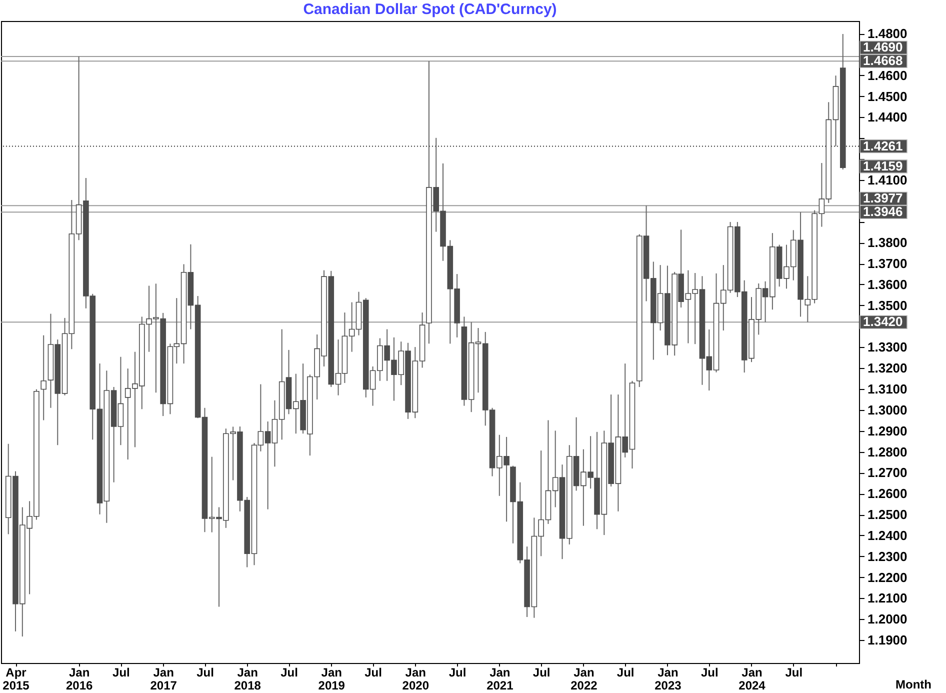  Describe the element at coordinates (888, 368) in the screenshot. I see `y-tick-label: 1.3200` at that location.